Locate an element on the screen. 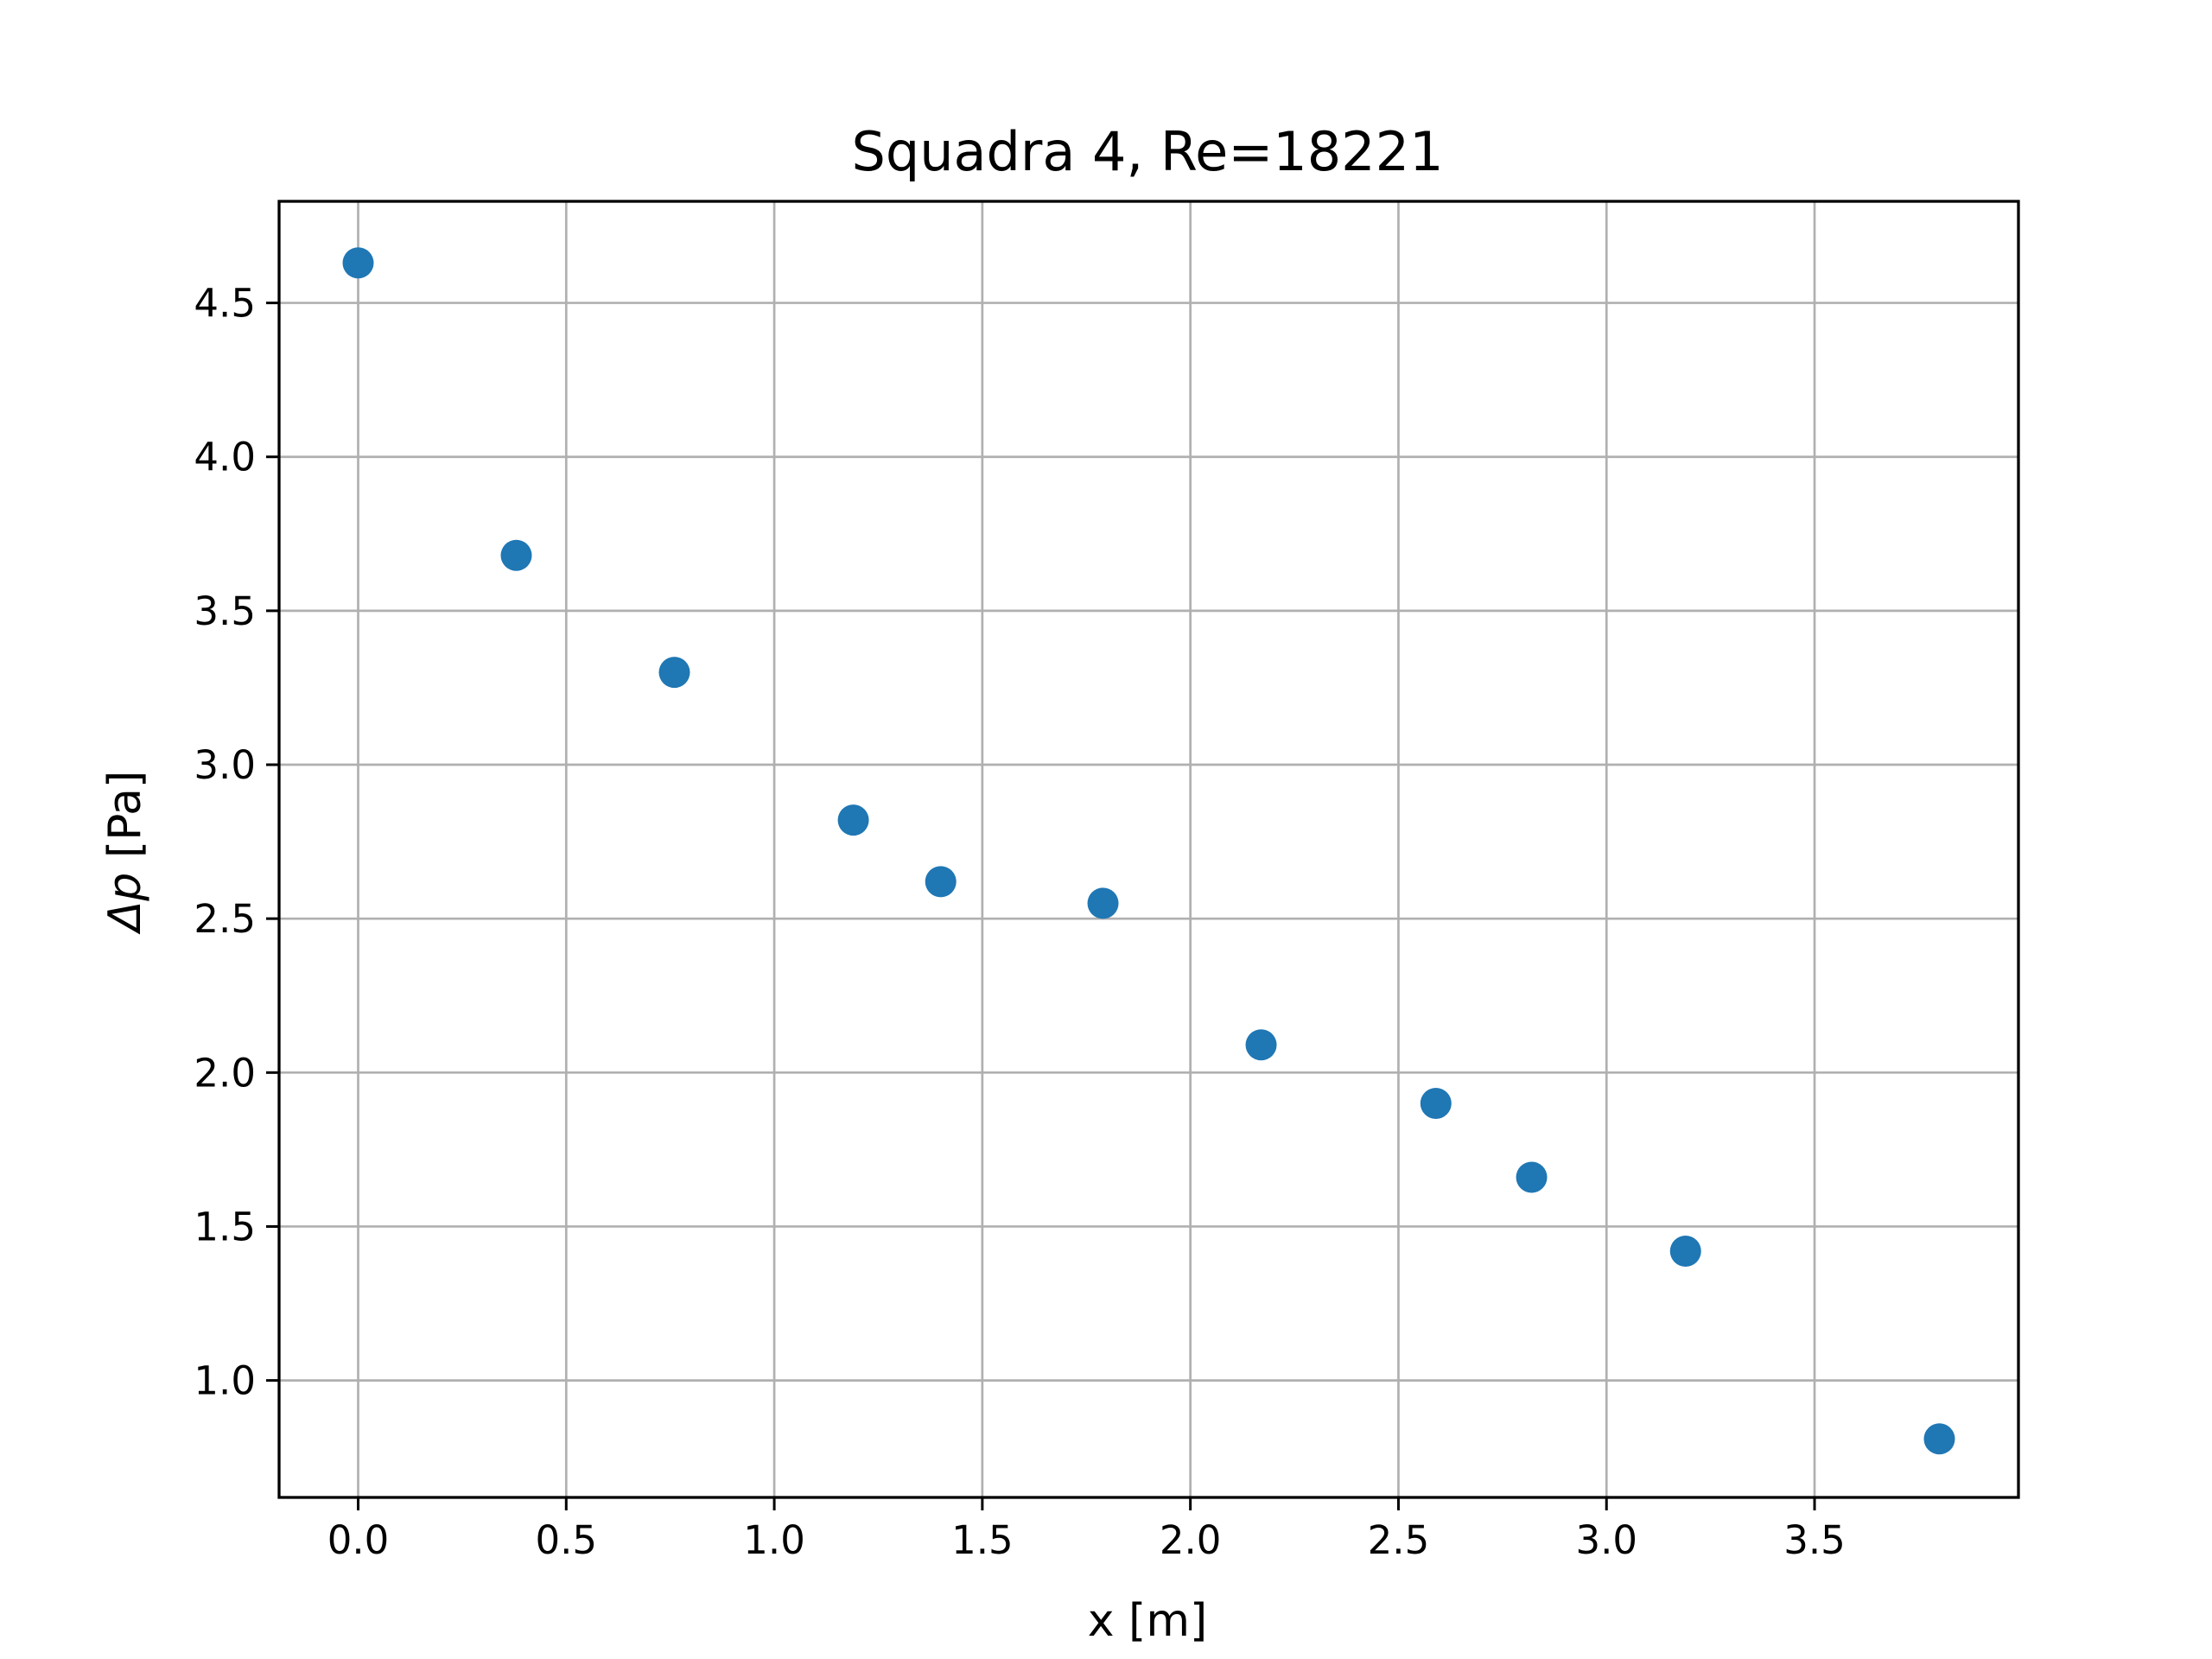  y-tick-label: 2.5 is located at coordinates (225, 919).